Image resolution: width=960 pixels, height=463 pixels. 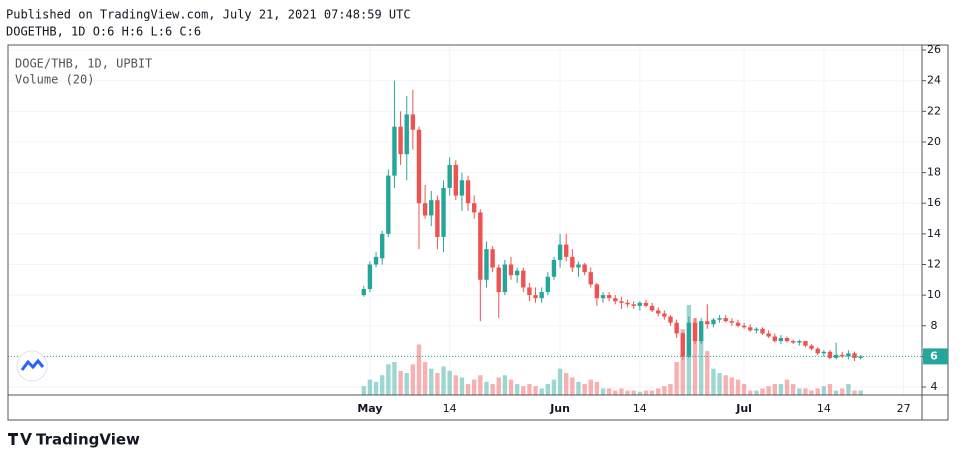 What do you see at coordinates (54, 80) in the screenshot?
I see `legend-indicator: Volume (20)` at bounding box center [54, 80].